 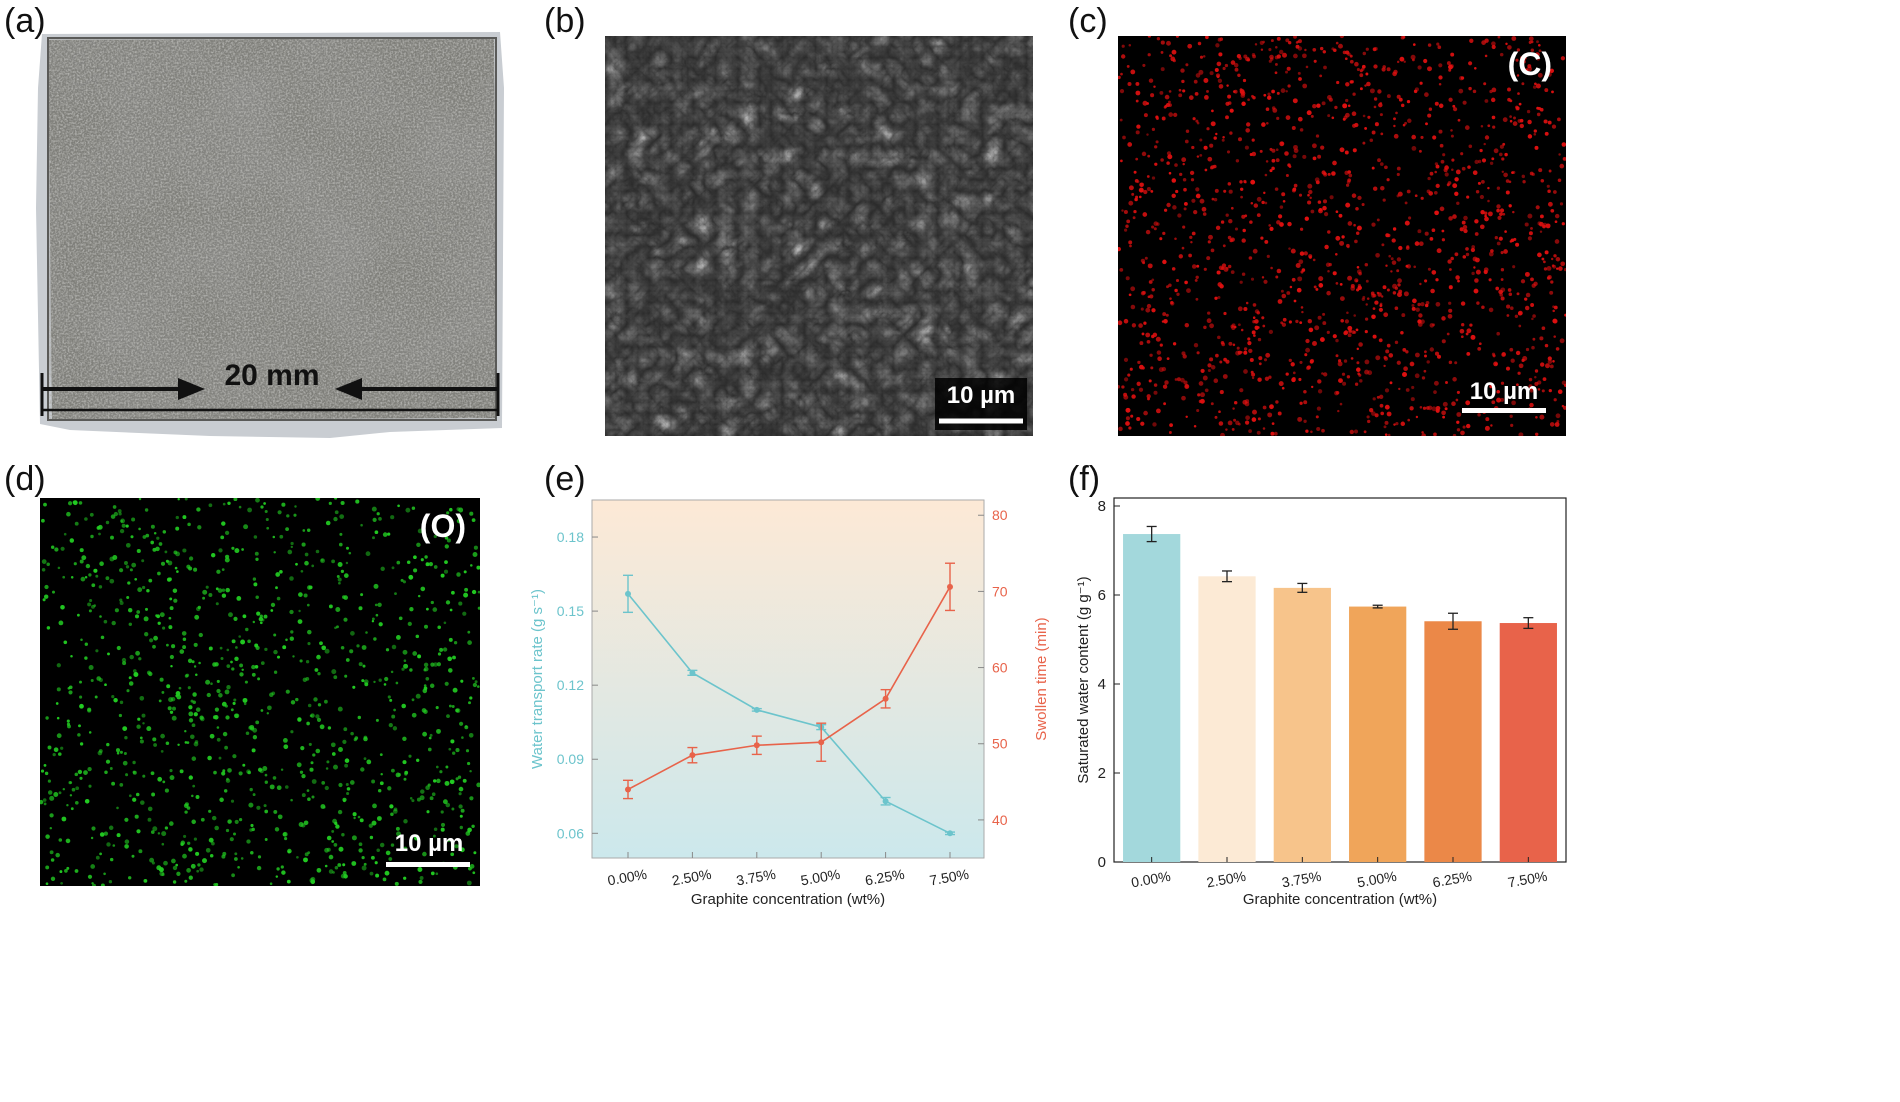 What do you see at coordinates (565, 21) in the screenshot?
I see `panel-label-b: (b)` at bounding box center [565, 21].